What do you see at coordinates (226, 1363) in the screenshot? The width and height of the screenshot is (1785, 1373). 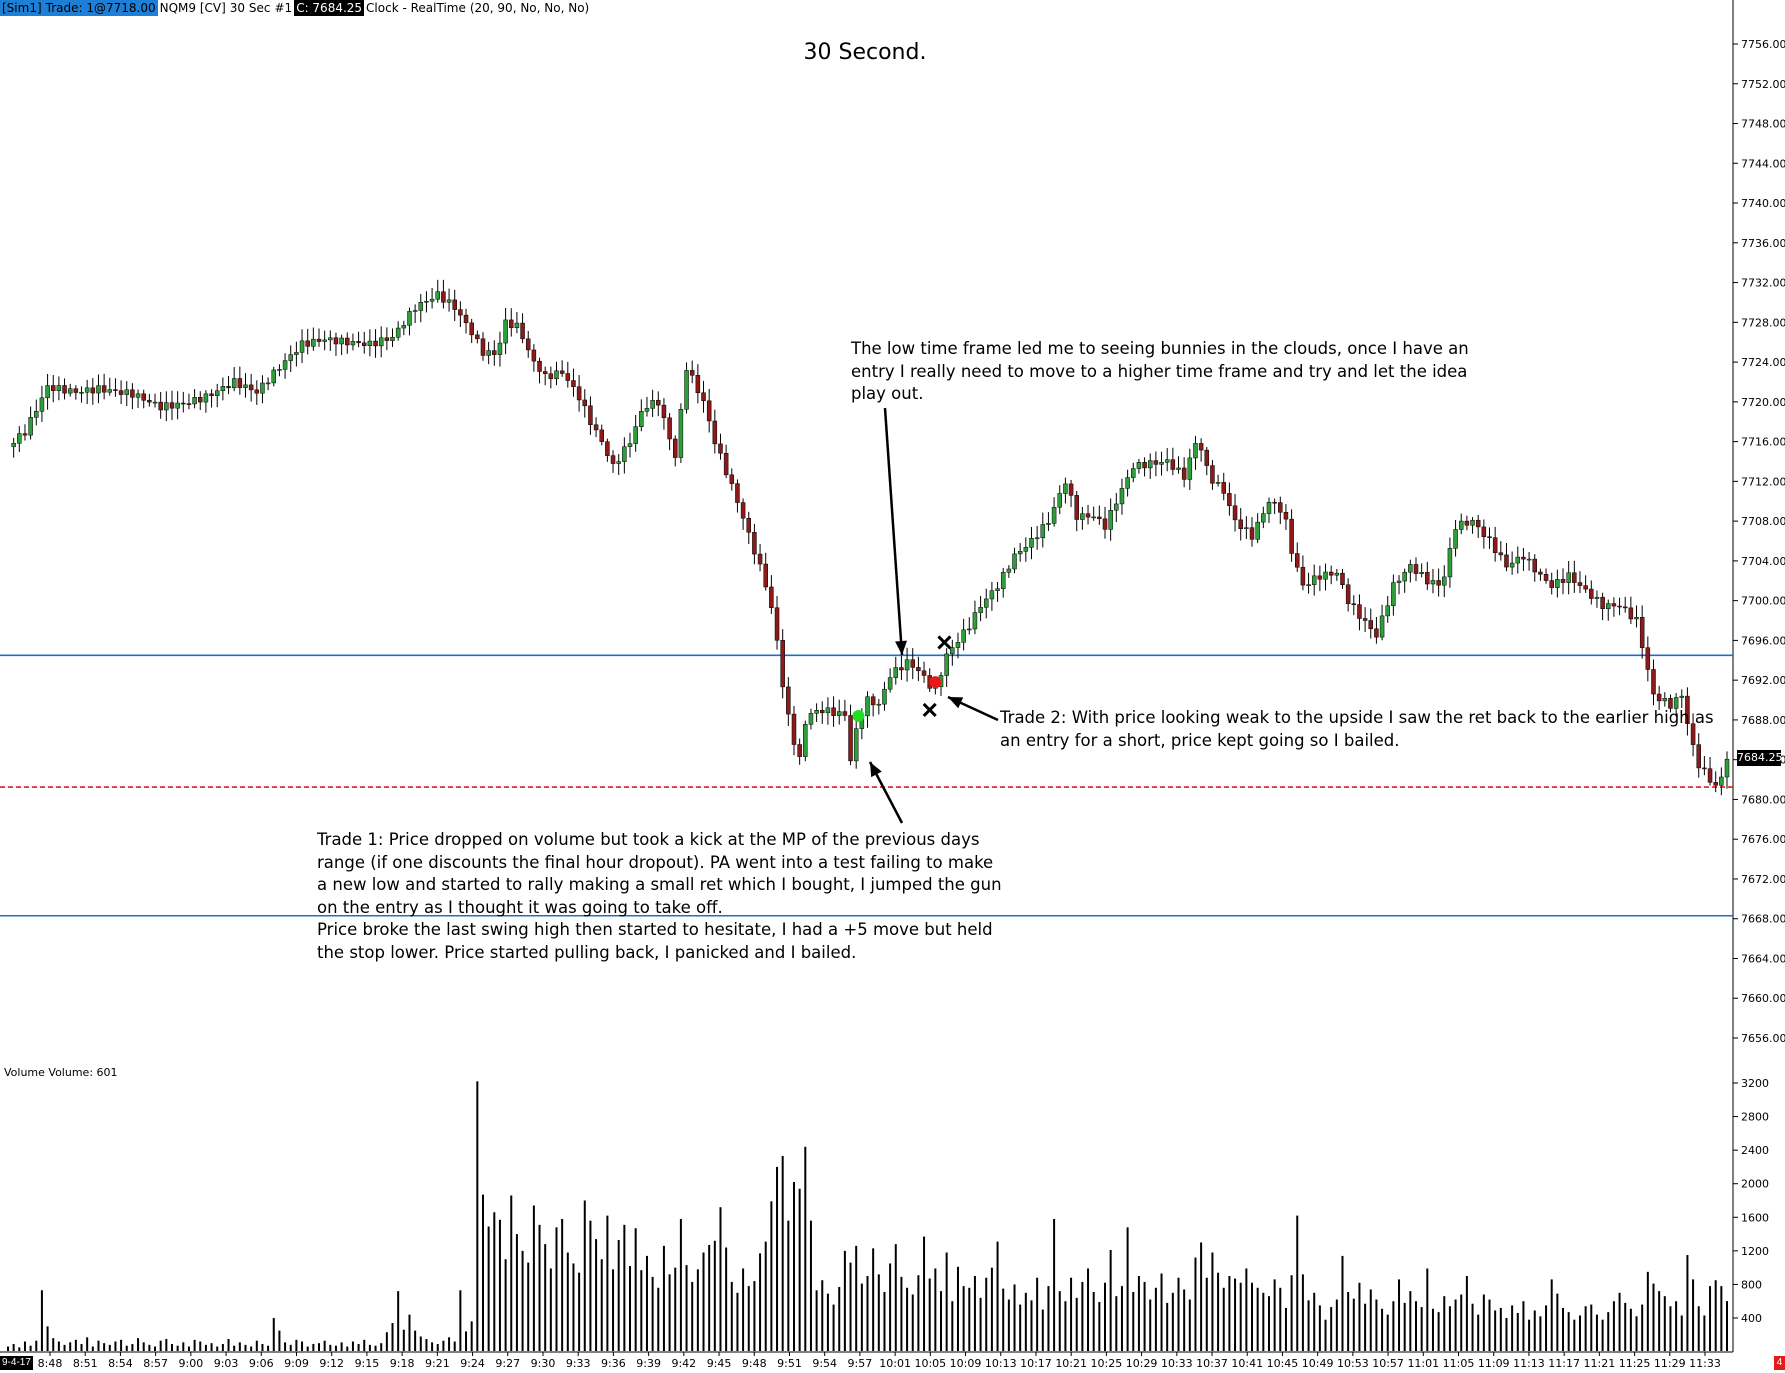 I see `time-tick-label: 9:03` at bounding box center [226, 1363].